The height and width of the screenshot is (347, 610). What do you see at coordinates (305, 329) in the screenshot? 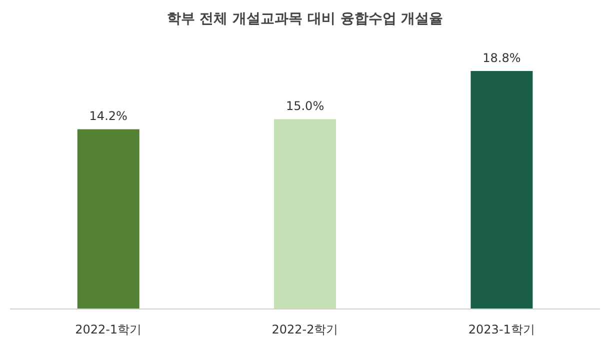
I see `x-tick-label: 2022-2학기` at bounding box center [305, 329].